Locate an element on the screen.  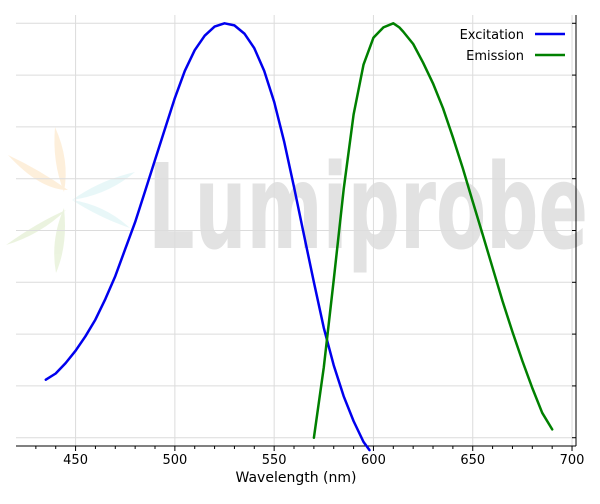
lumiprobe-logo-icon is located at coordinates (70, 200).